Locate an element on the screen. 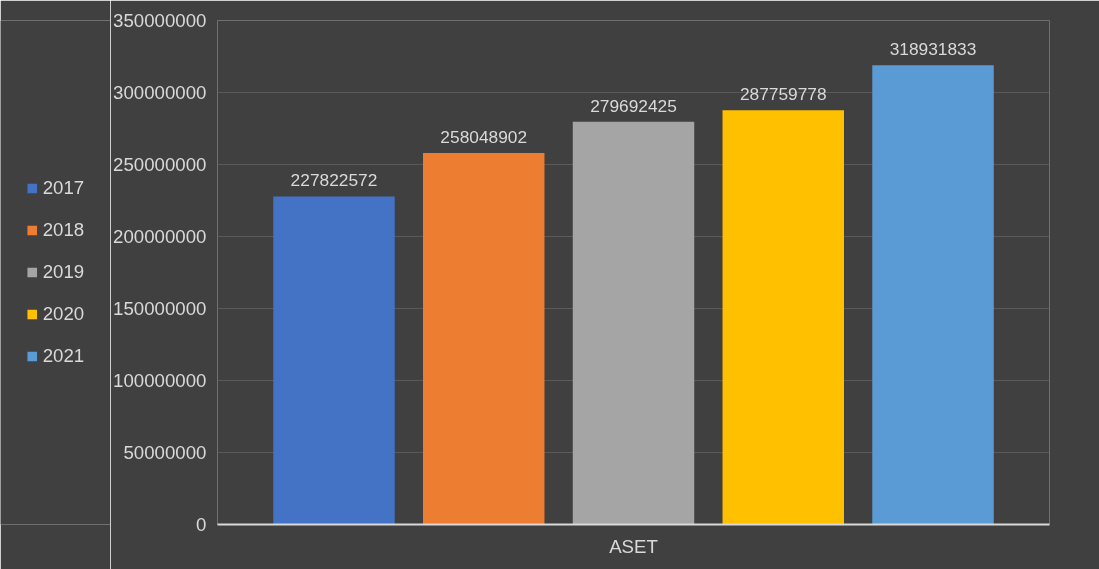  data-label: 279692425 is located at coordinates (633, 105).